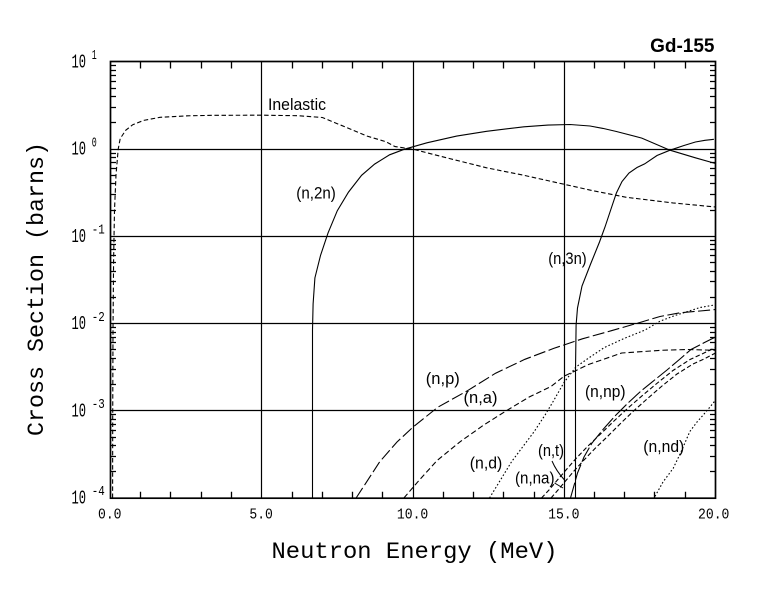 The width and height of the screenshot is (780, 590). What do you see at coordinates (261, 515) in the screenshot?
I see `svg-text: 5.0` at bounding box center [261, 515].